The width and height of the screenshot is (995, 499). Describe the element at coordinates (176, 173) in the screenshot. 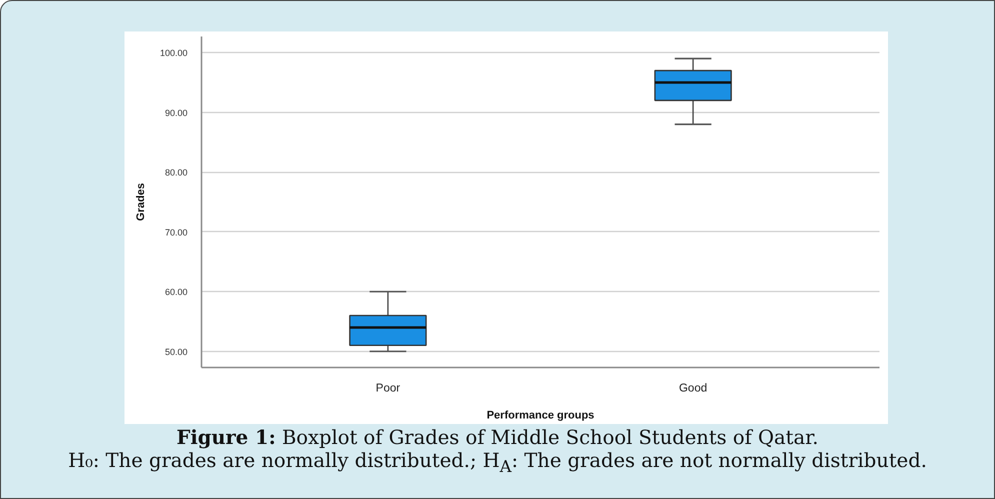

I see `y-tick-label: 80.00` at that location.